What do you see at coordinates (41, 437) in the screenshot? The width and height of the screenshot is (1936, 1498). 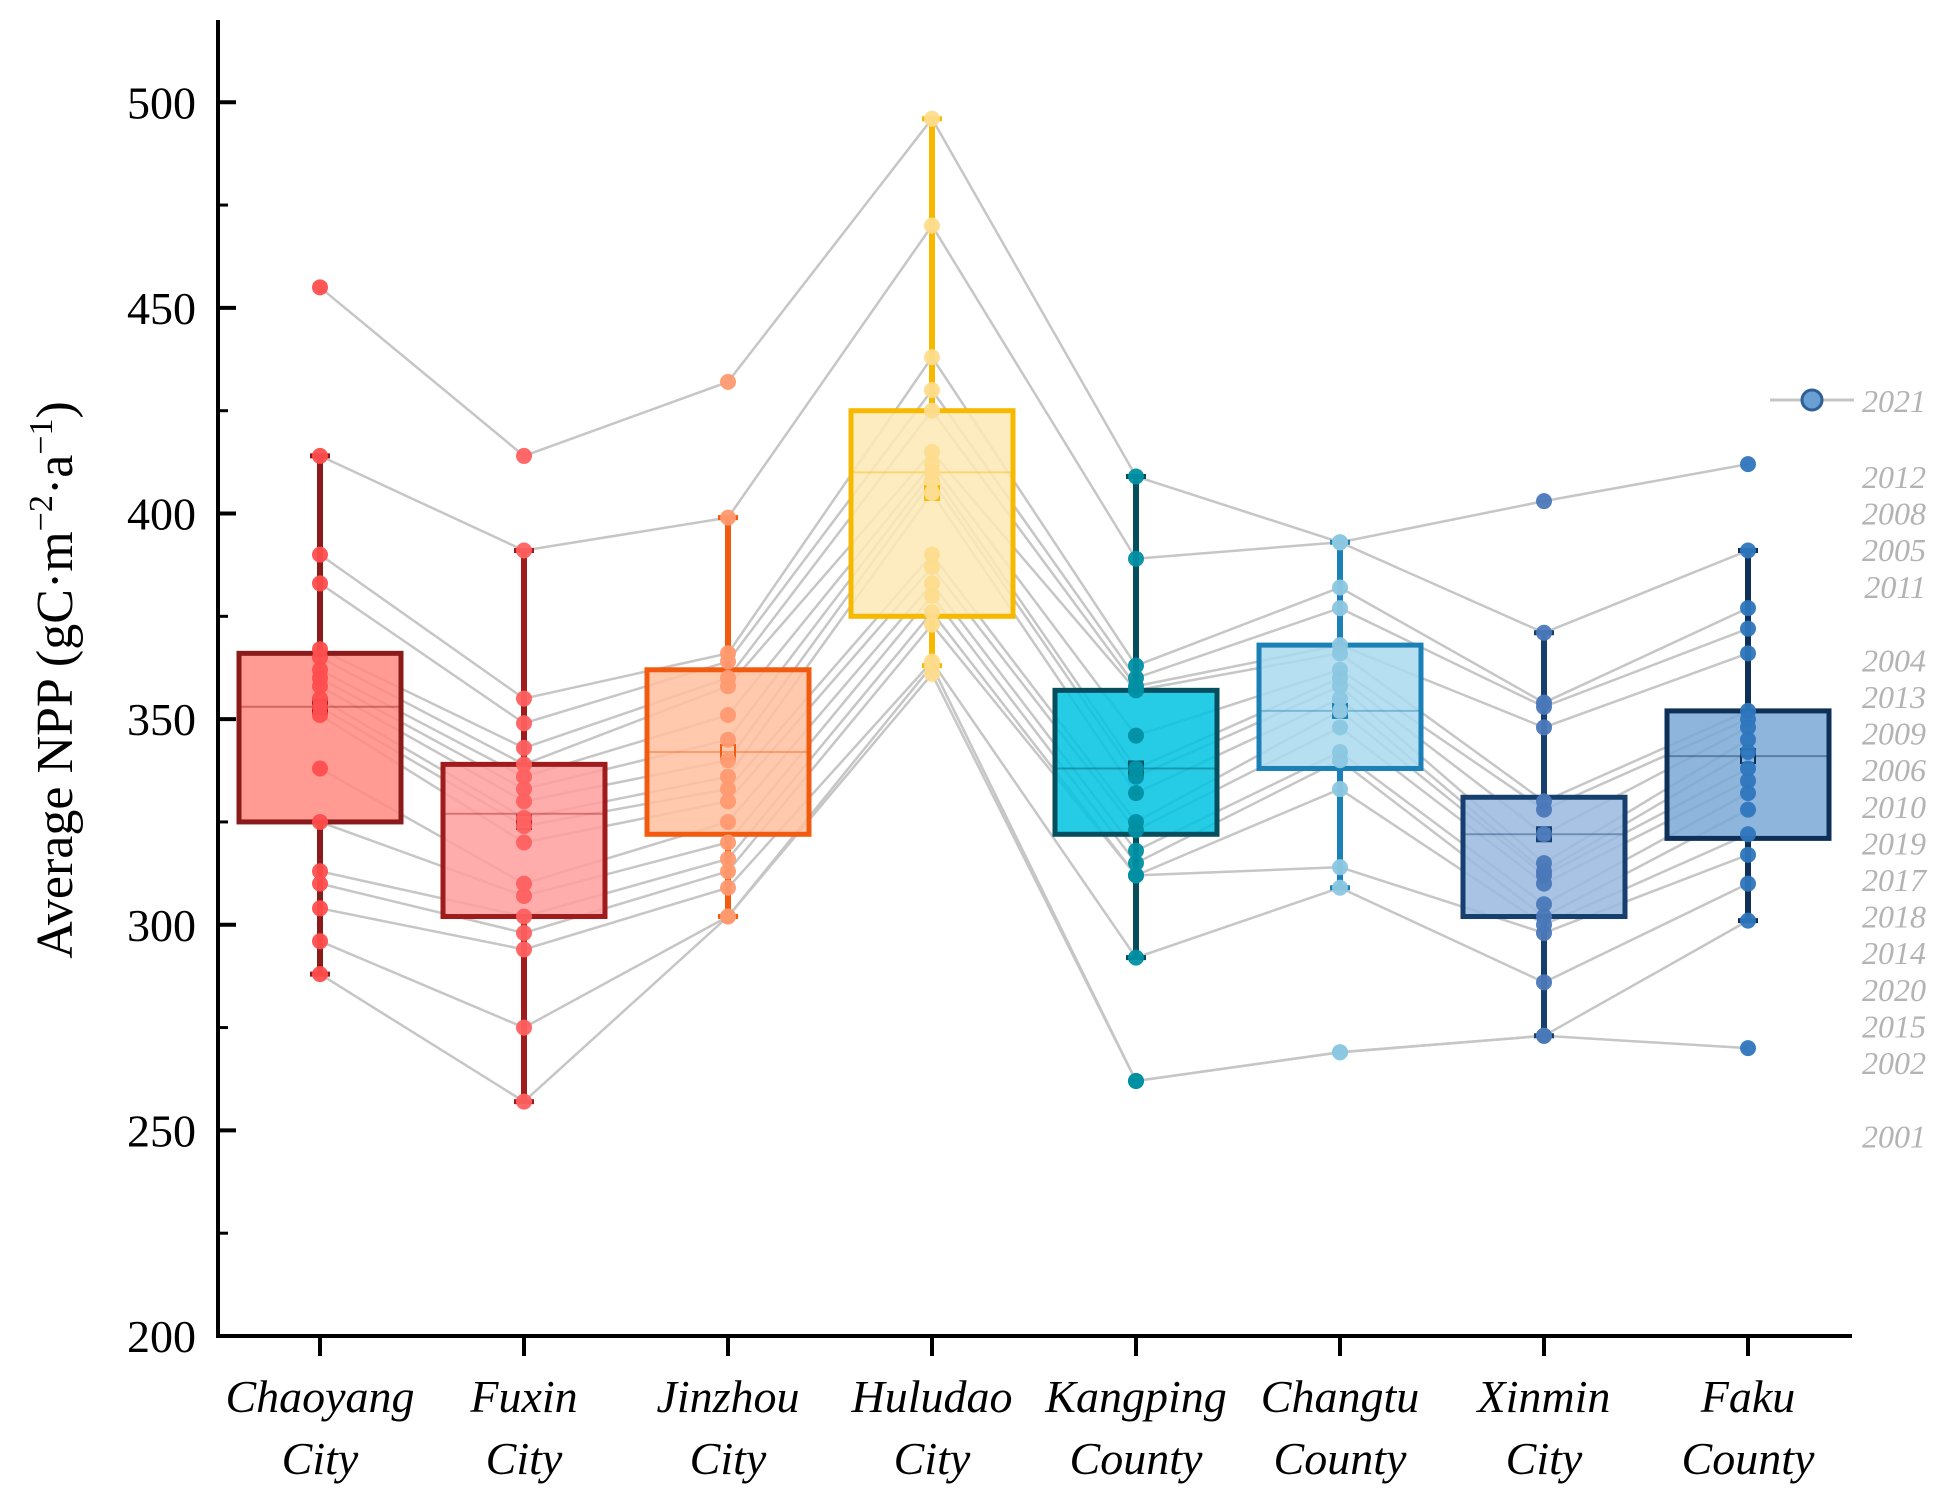 I see `y-axis-title-sup2: −1` at bounding box center [41, 437].